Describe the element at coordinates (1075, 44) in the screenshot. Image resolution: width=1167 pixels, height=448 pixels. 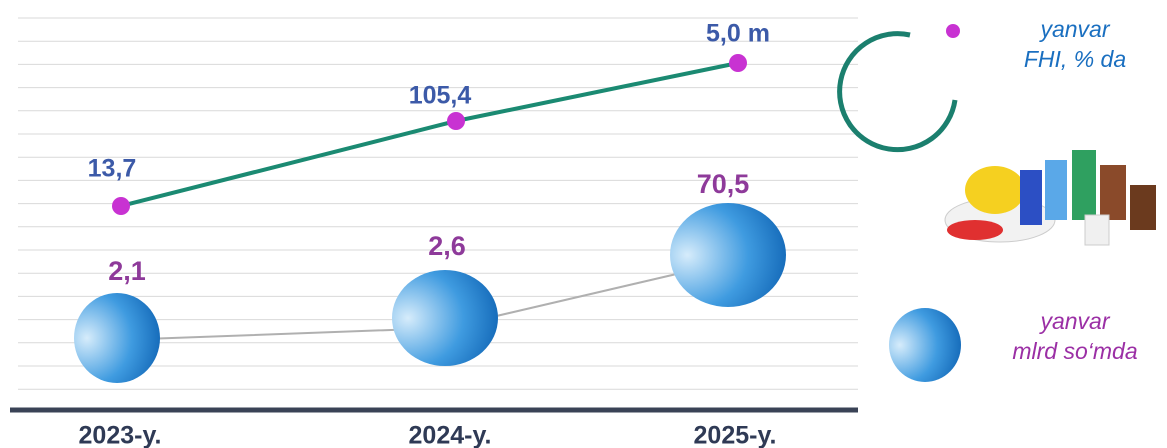
I see `legend-entry: yanvar FHI, % da` at that location.